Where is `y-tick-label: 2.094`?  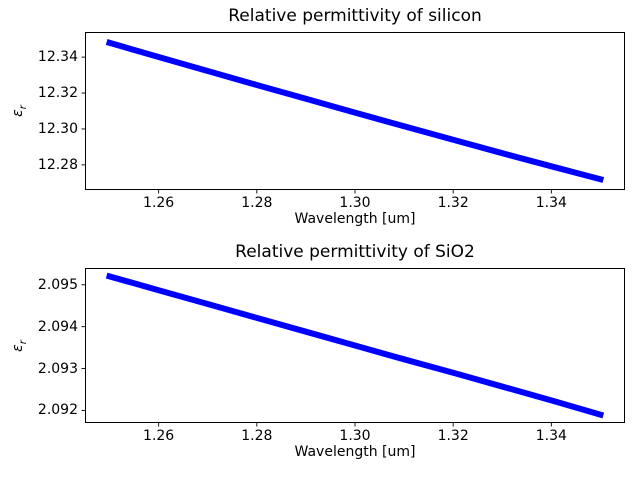 y-tick-label: 2.094 is located at coordinates (57, 326).